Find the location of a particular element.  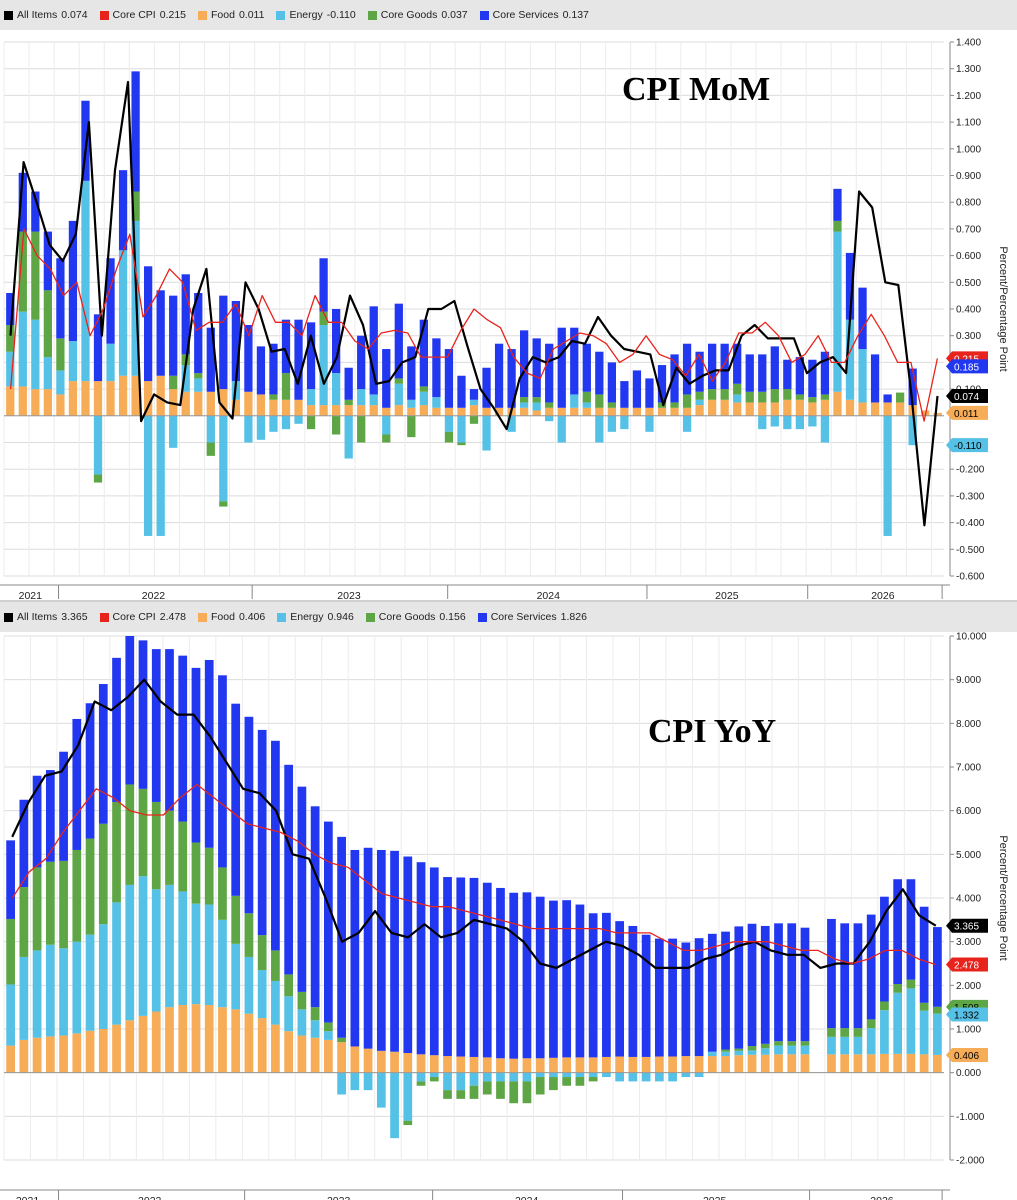

legend-label: Core Services is located at coordinates (523, 617).